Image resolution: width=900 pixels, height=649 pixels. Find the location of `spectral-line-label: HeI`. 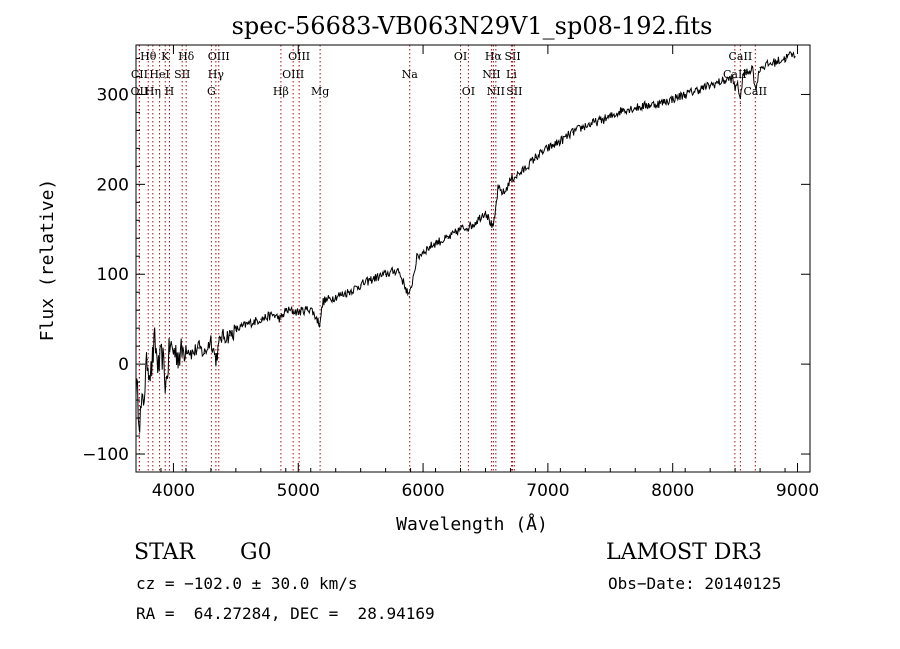

spectral-line-label: HeI is located at coordinates (159, 74).